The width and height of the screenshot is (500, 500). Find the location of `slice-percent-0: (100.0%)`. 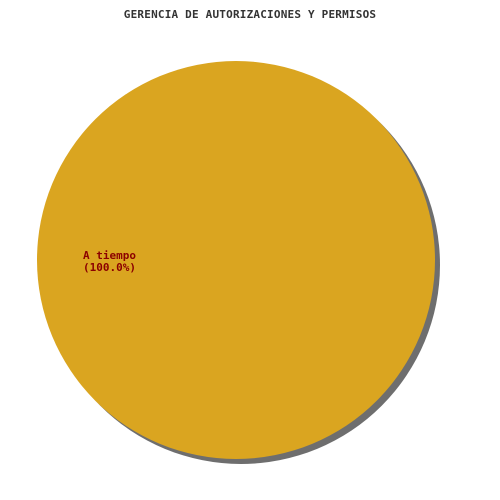

slice-percent-0: (100.0%) is located at coordinates (109, 267).